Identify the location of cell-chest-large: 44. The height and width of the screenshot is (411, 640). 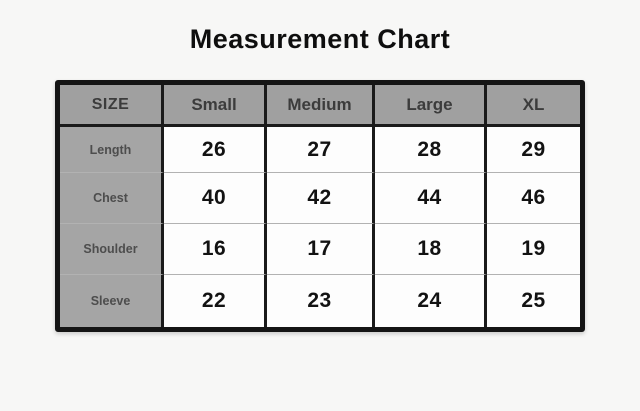
(431, 198).